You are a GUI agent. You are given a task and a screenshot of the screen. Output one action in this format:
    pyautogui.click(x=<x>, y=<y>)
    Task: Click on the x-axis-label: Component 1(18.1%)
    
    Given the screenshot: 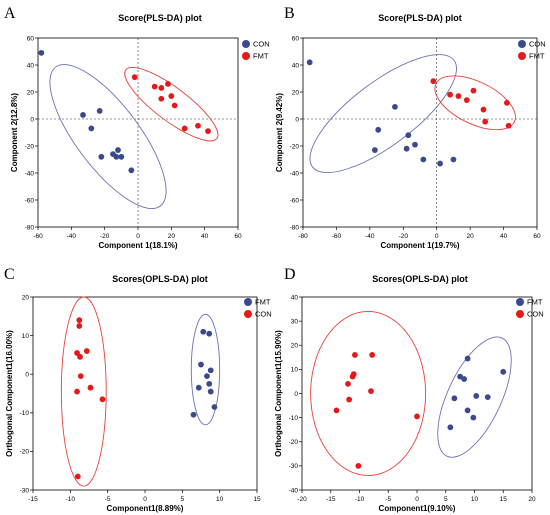 What is the action you would take?
    pyautogui.click(x=137, y=245)
    